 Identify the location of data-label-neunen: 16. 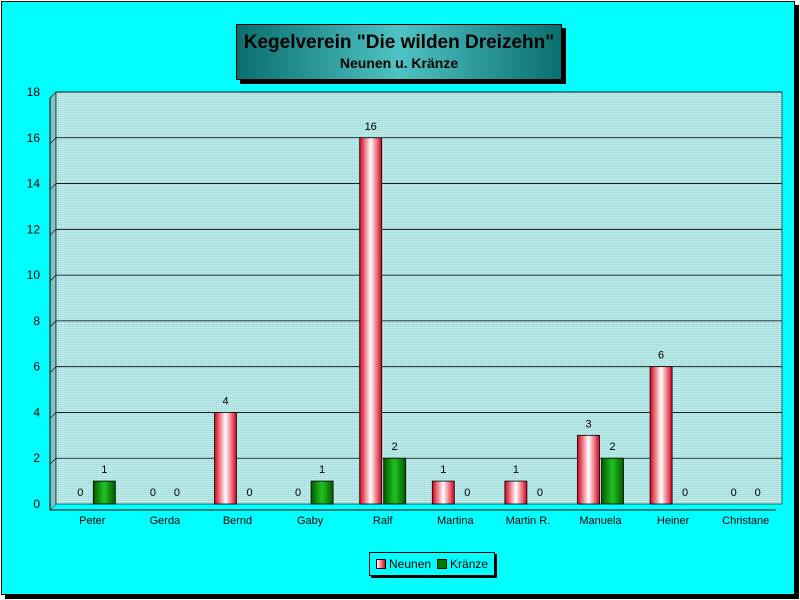
(371, 127).